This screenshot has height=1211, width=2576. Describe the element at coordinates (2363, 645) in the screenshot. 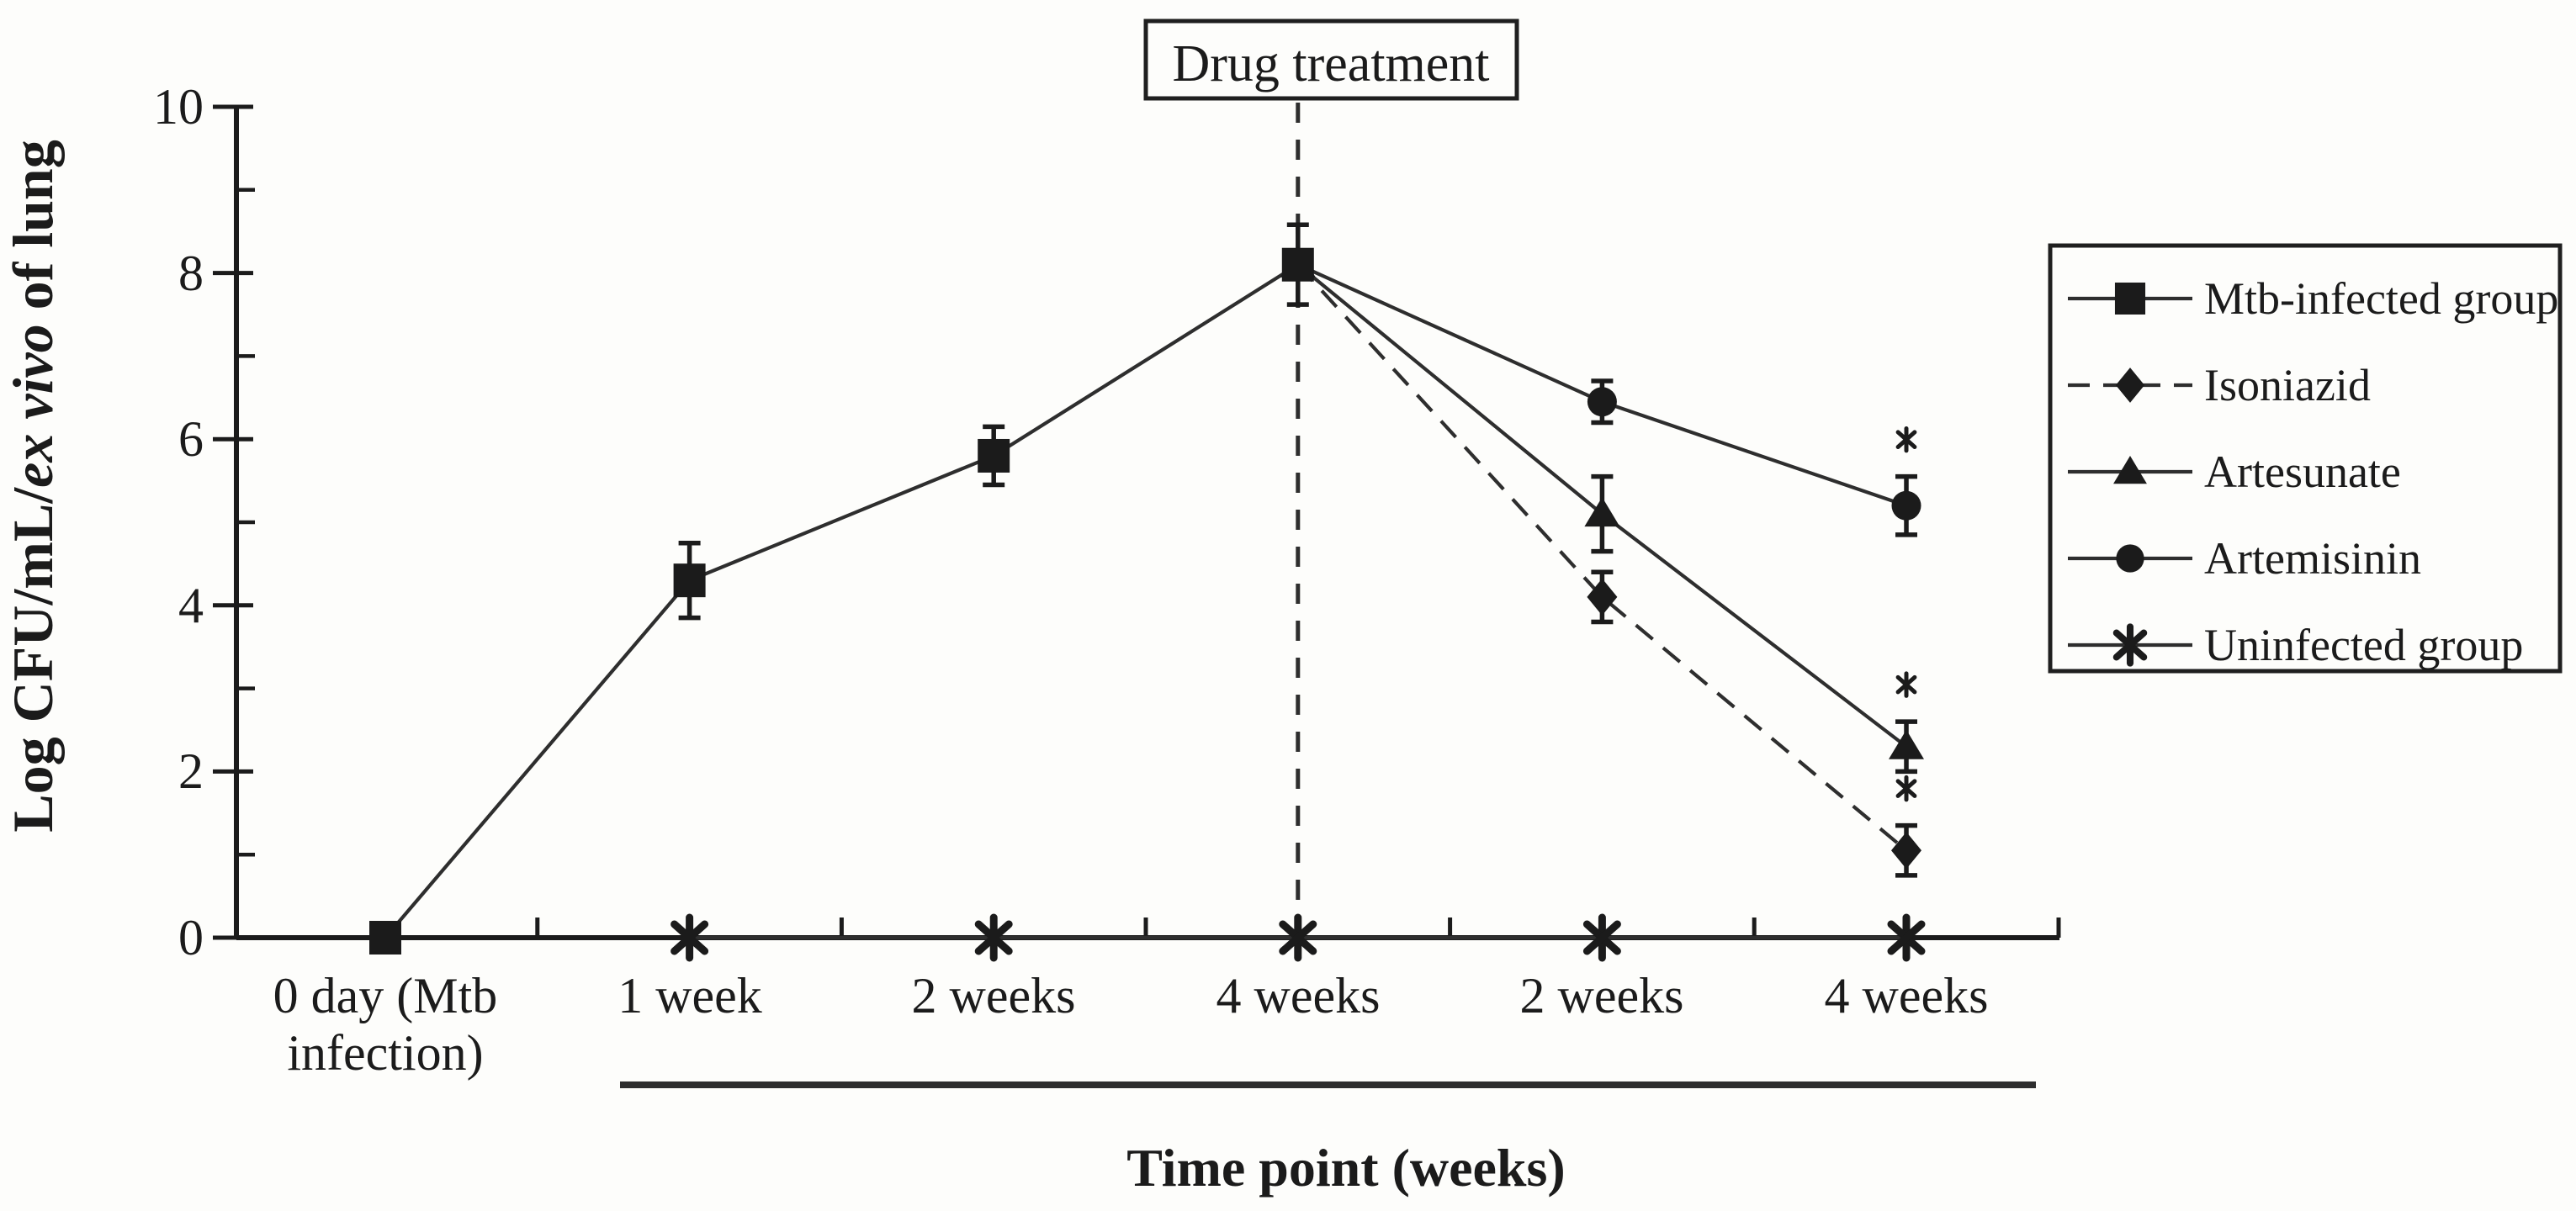

I see `legend-label: Uninfected group` at that location.